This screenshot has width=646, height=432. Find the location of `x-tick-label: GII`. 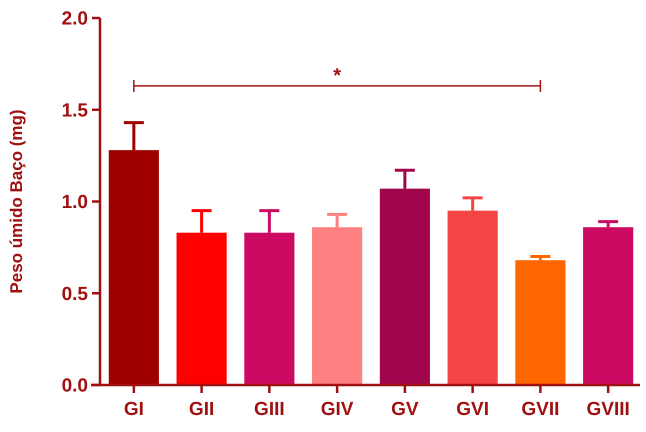

x-tick-label: GII is located at coordinates (201, 409).